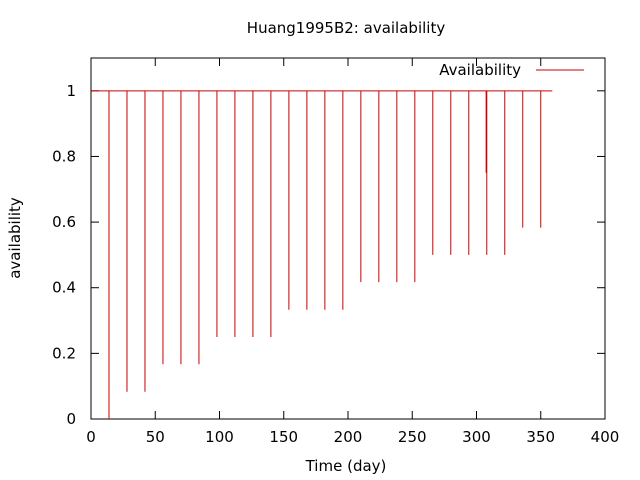 The height and width of the screenshot is (480, 640). What do you see at coordinates (412, 437) in the screenshot?
I see `x-tick-label: 250` at bounding box center [412, 437].